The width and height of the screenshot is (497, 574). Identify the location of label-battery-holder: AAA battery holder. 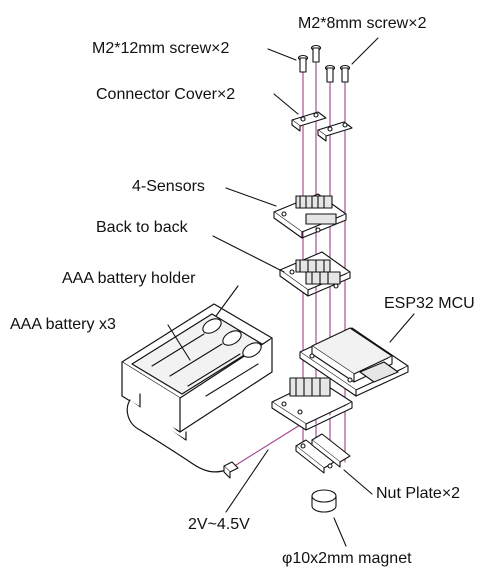
(129, 278).